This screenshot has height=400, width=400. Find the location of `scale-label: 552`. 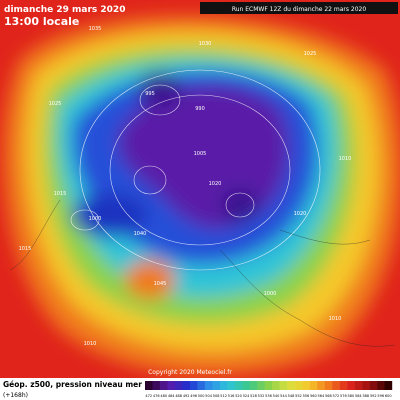

scale-label: 552 is located at coordinates (298, 396).